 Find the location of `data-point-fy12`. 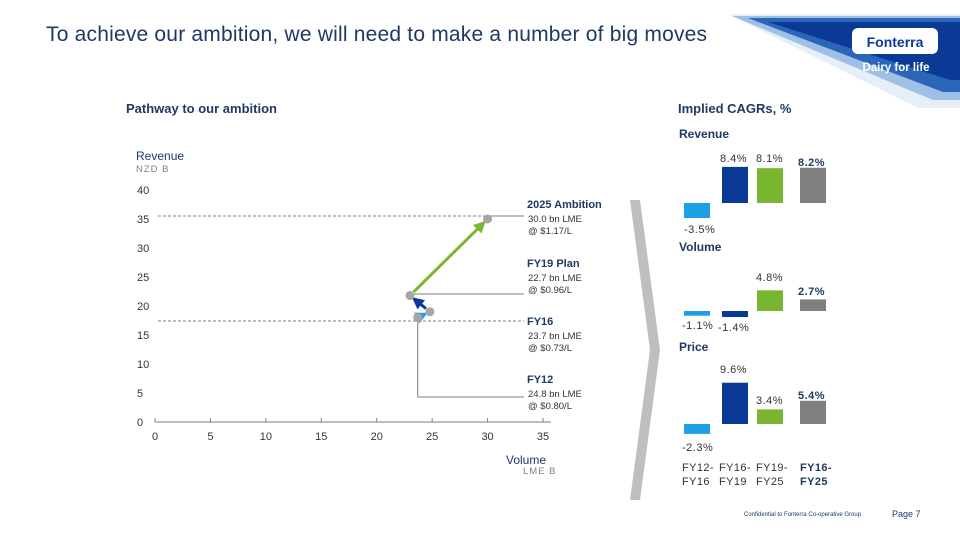

data-point-fy12 is located at coordinates (418, 318).